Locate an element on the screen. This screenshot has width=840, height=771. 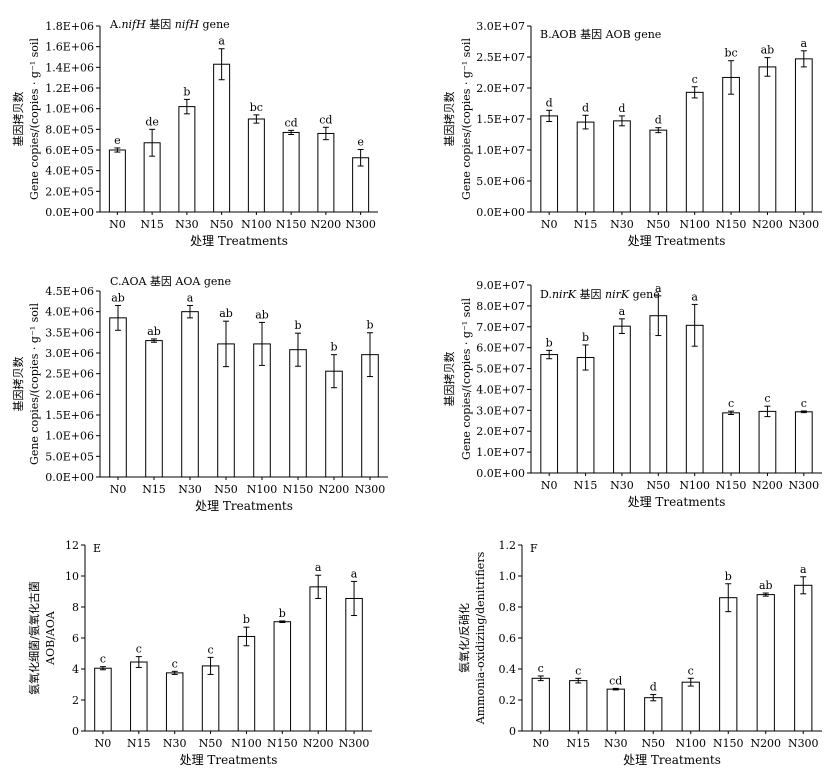
y-tick-label: 1.0E+06 is located at coordinates (69, 436).